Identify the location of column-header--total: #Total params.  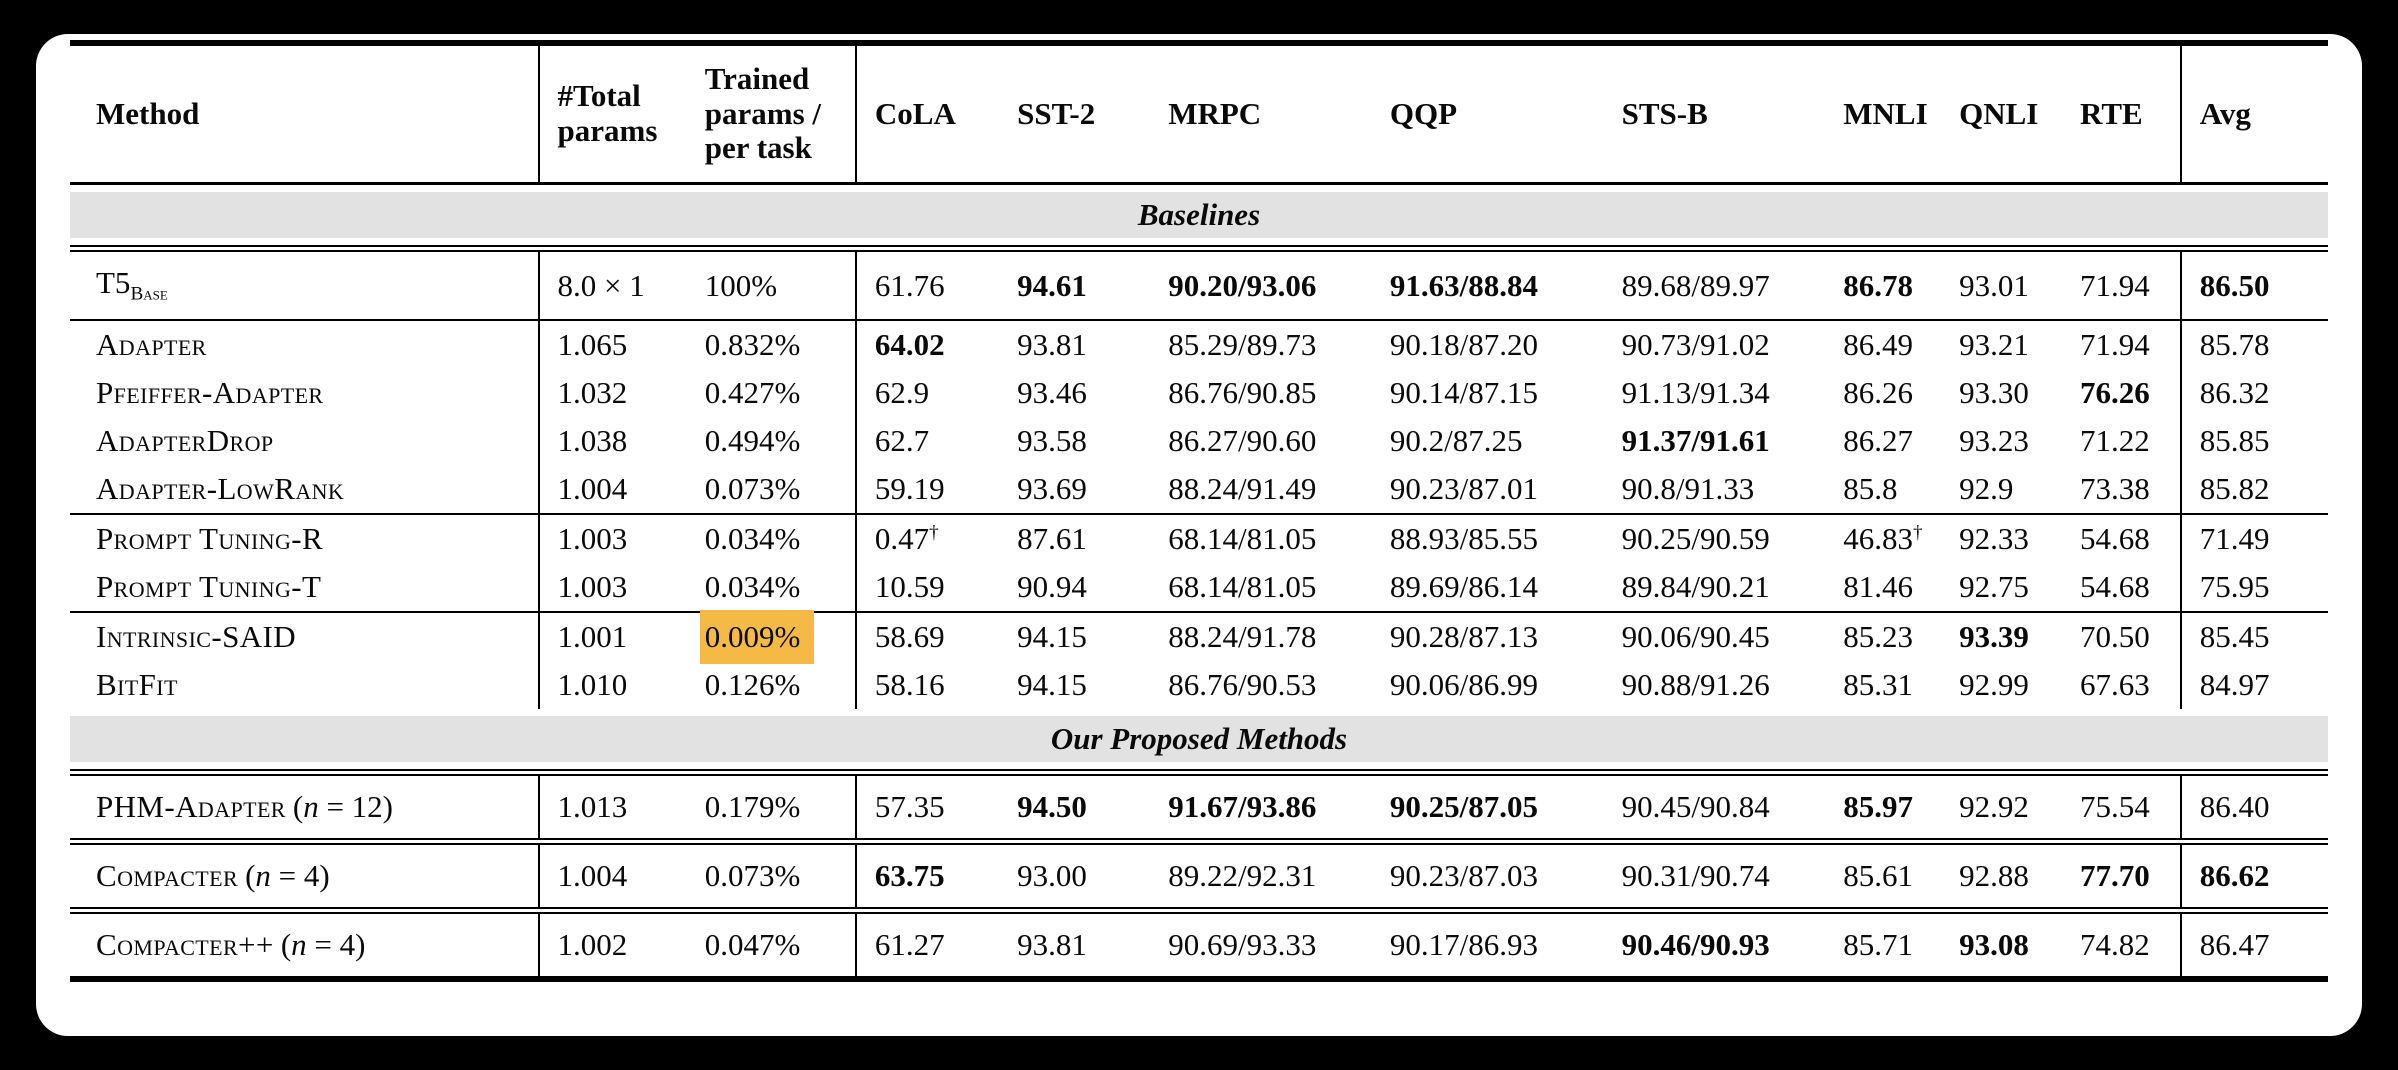
(621, 113).